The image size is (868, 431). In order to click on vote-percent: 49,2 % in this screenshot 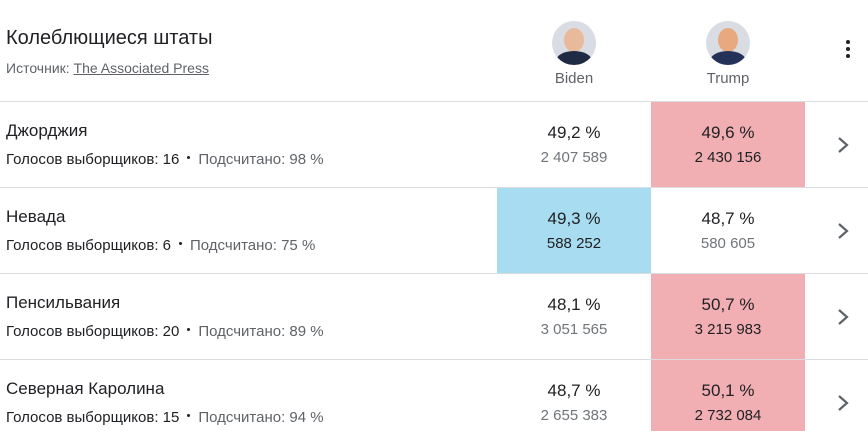, I will do `click(574, 132)`.